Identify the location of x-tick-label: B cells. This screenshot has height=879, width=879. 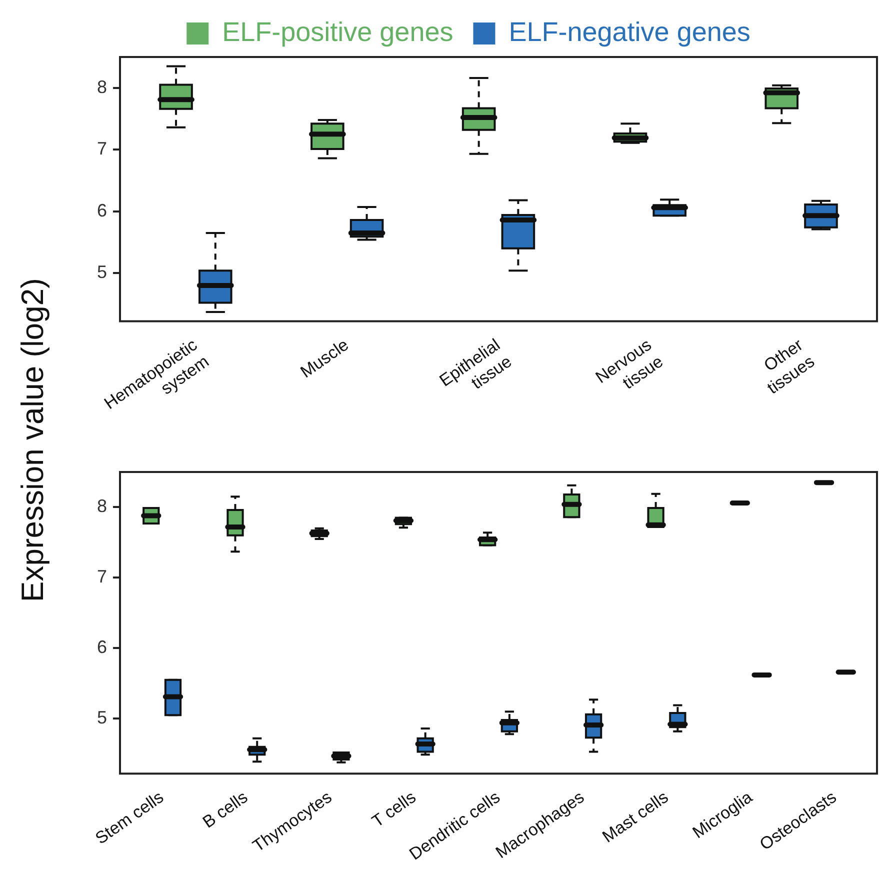
(225, 810).